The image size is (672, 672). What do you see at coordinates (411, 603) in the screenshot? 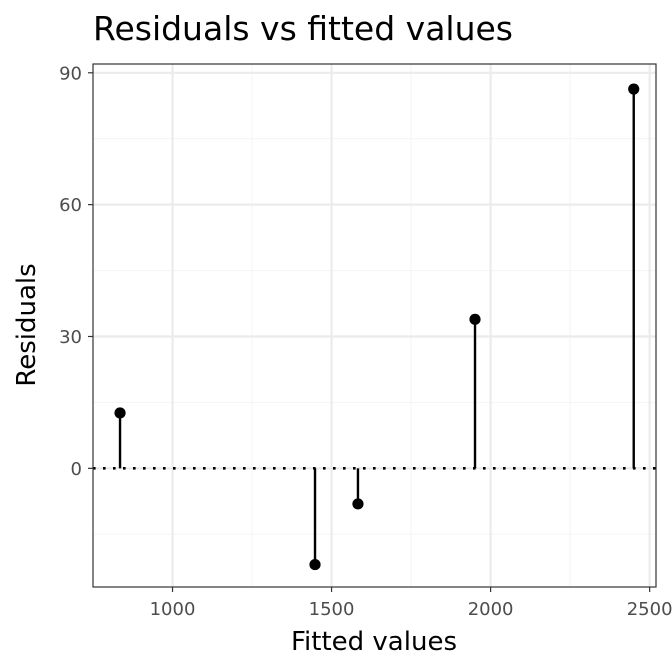
I see `x-axis: 1000 1500 2000 2500` at bounding box center [411, 603].